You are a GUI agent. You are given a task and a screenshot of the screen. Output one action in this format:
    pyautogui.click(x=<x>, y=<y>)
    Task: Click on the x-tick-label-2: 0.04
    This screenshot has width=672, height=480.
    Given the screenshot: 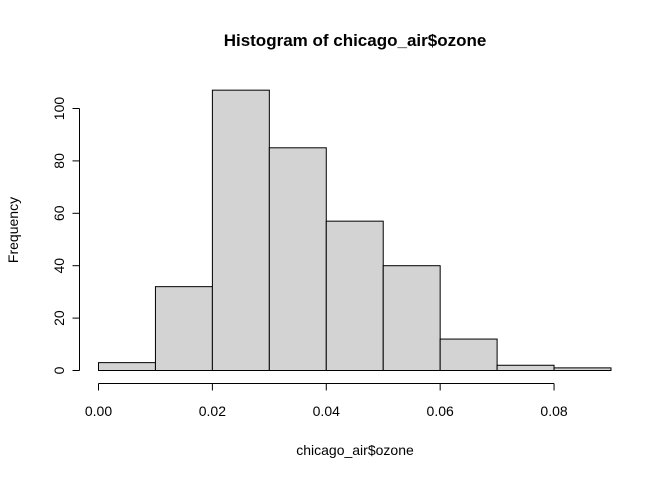 What is the action you would take?
    pyautogui.click(x=326, y=411)
    